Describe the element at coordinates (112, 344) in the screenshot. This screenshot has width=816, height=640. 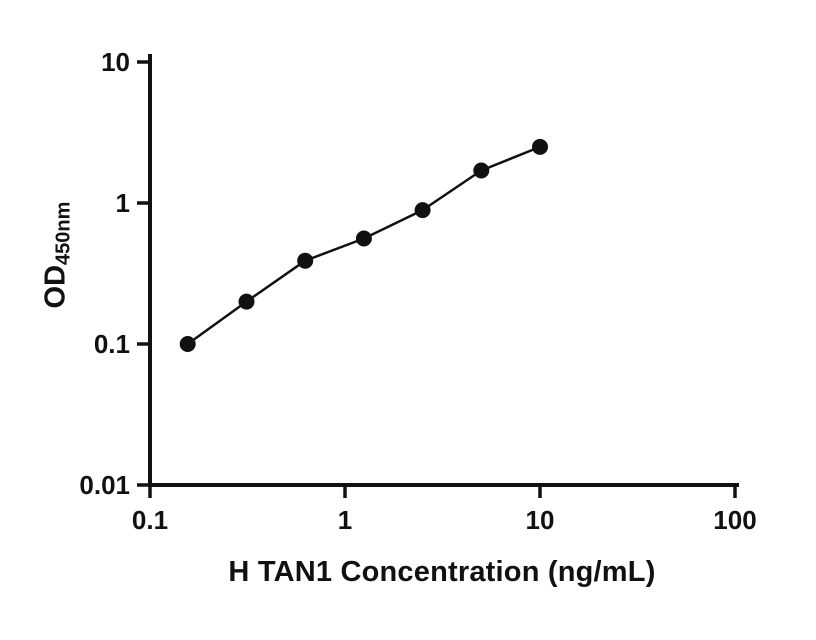
I see `y-tick-label: 0.1` at that location.